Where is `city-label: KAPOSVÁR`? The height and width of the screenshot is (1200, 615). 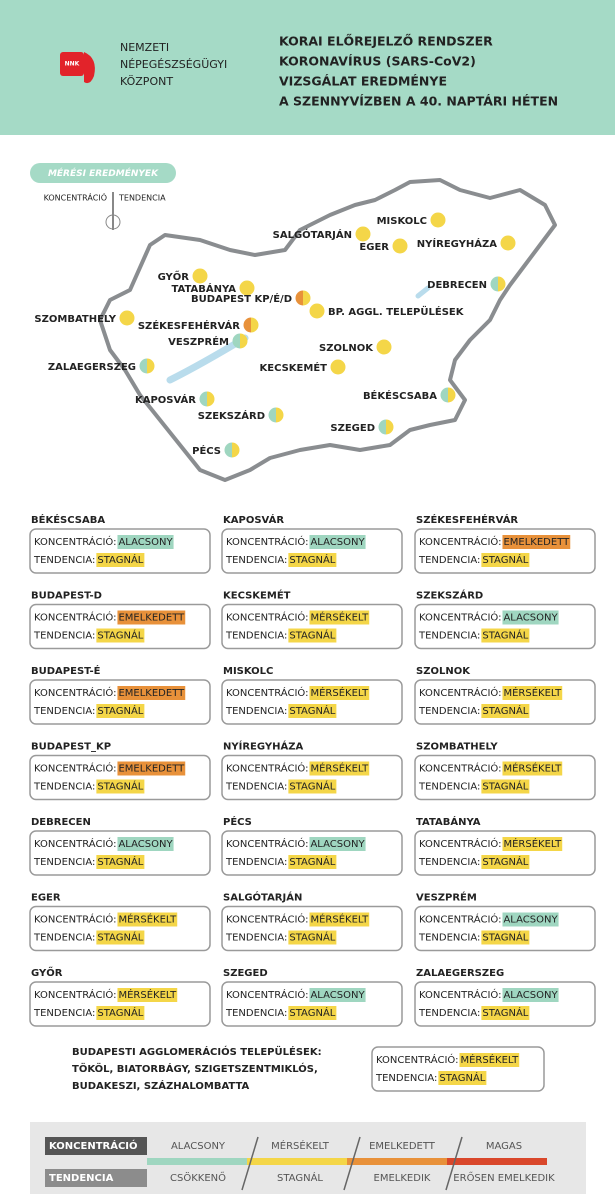 city-label: KAPOSVÁR is located at coordinates (165, 399).